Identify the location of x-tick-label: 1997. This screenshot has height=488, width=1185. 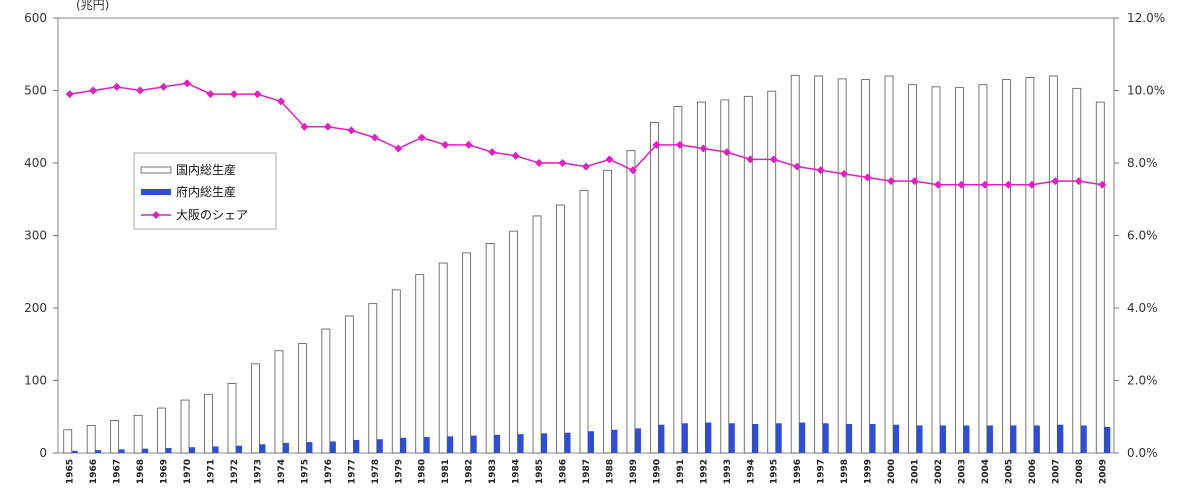
(822, 471).